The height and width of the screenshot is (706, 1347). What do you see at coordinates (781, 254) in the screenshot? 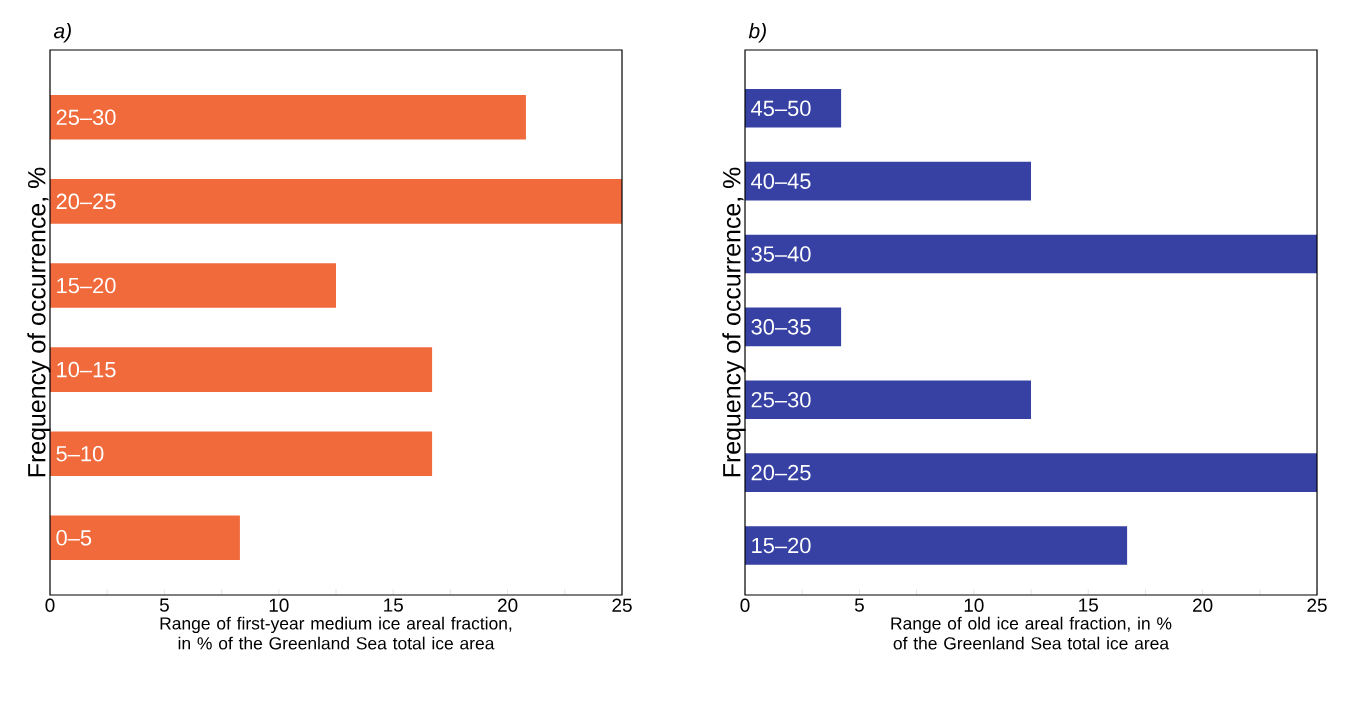
I see `y-tick-label: 35–40` at bounding box center [781, 254].